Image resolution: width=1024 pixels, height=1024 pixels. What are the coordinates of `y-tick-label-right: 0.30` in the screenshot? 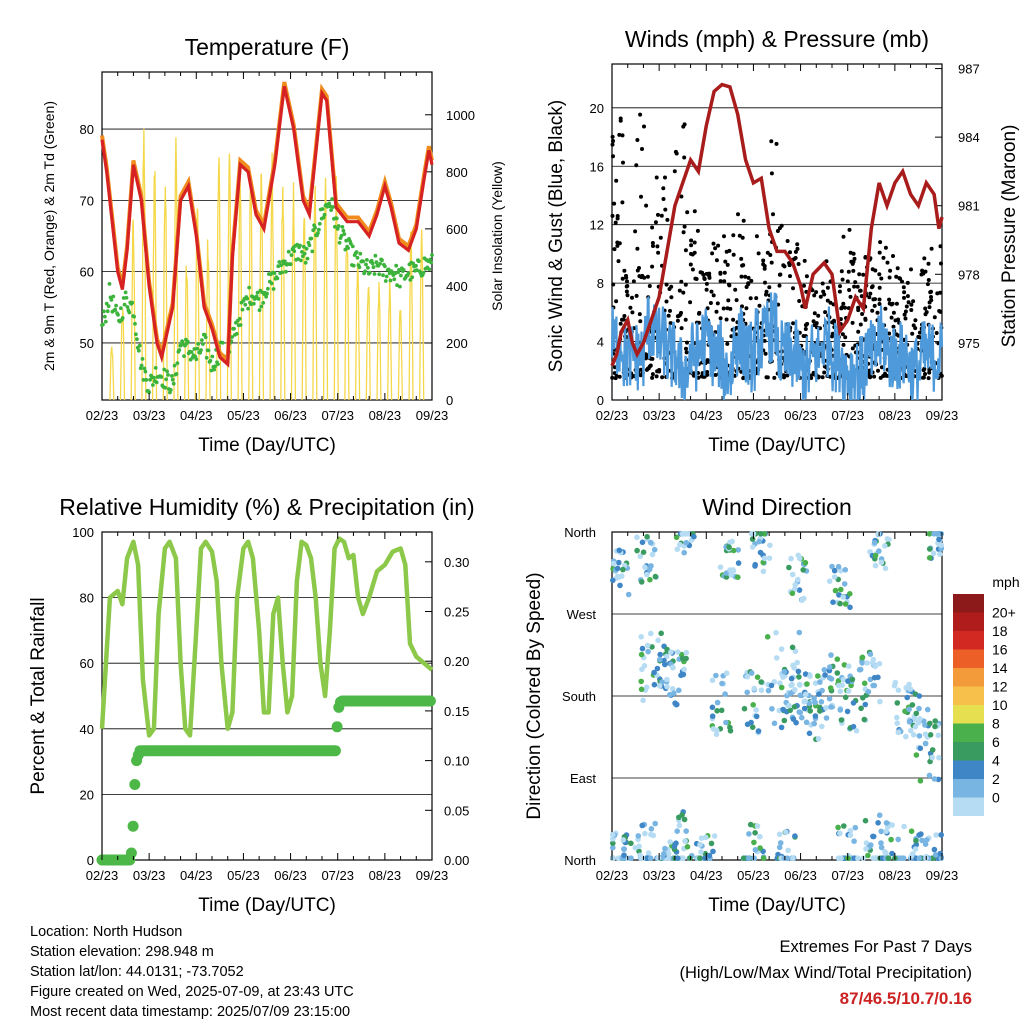 It's located at (456, 562).